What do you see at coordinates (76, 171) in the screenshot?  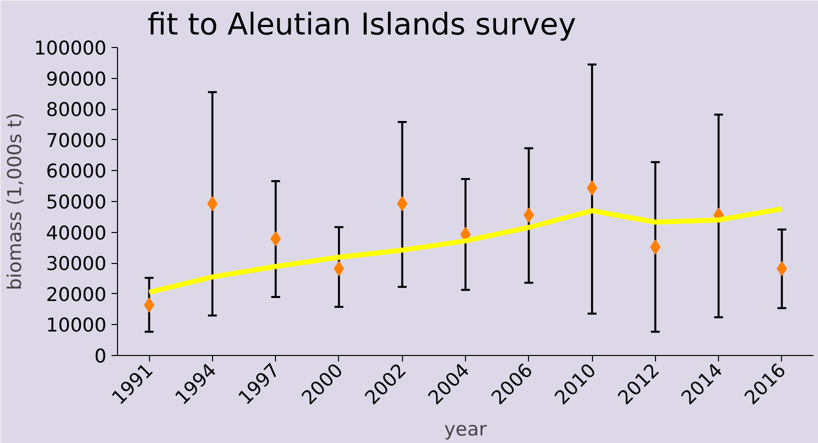 I see `y-tick-label: 60000` at bounding box center [76, 171].